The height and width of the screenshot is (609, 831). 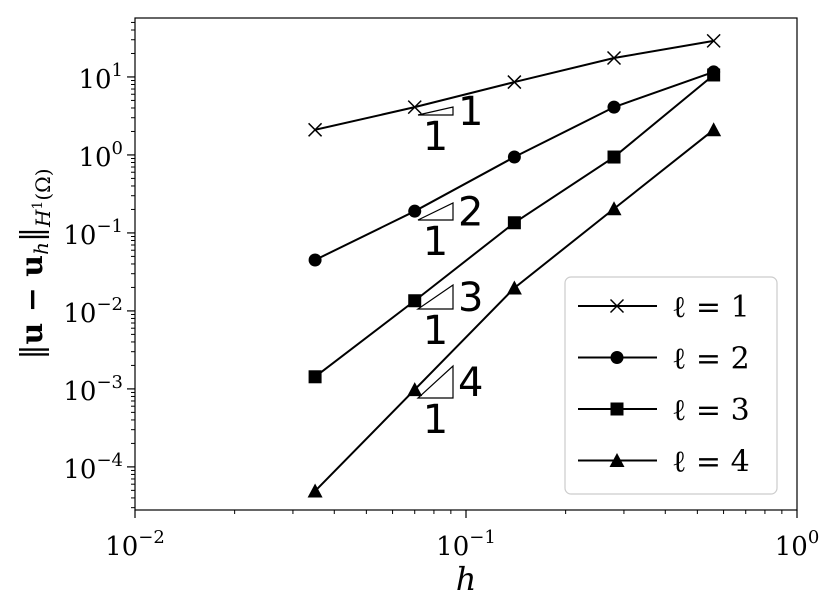 I want to click on y-label-part: (Ω), so click(x=43, y=184).